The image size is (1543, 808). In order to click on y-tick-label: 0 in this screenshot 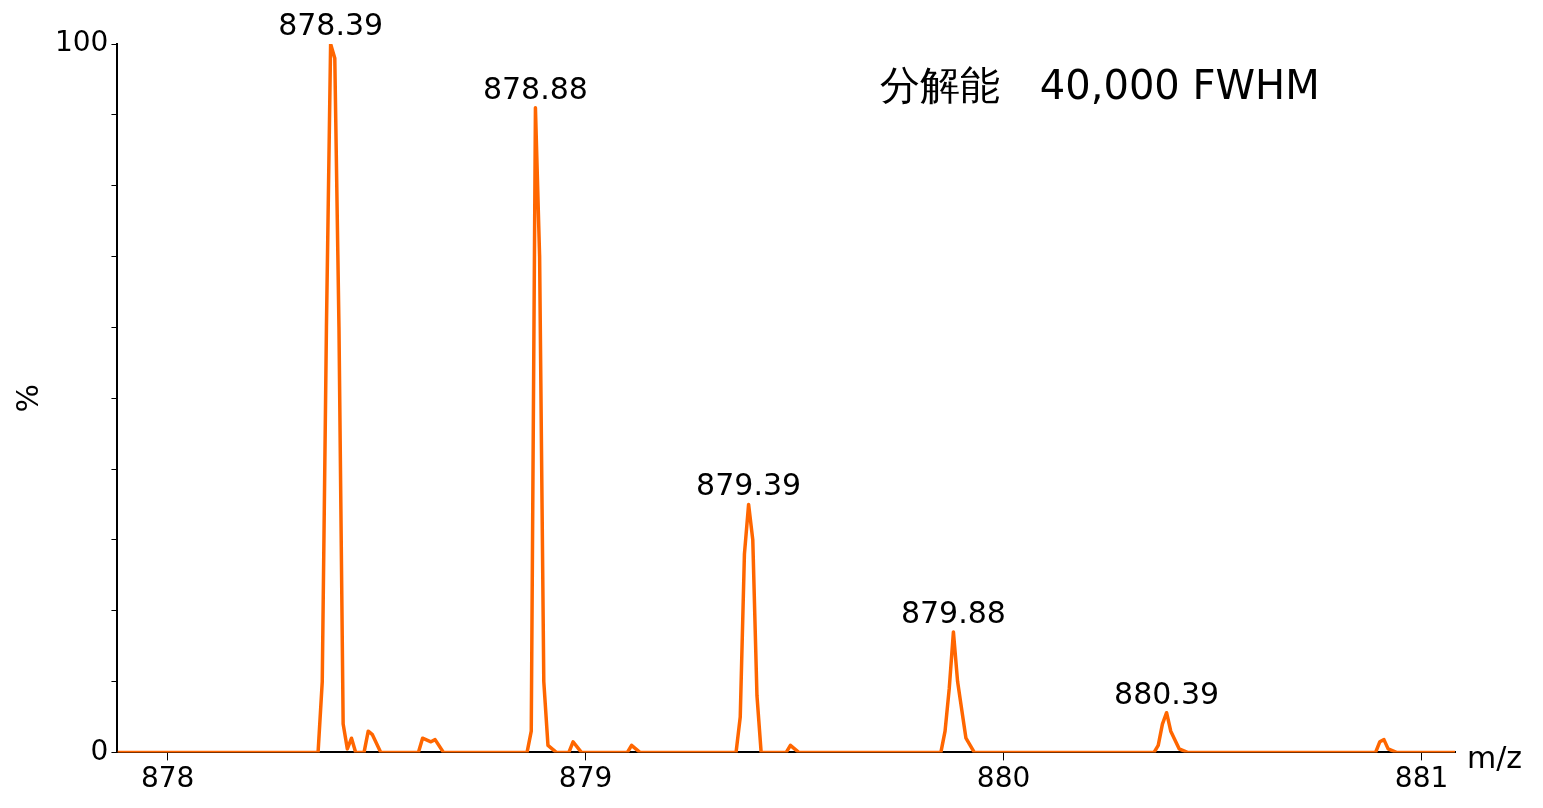, I will do `click(99, 750)`.